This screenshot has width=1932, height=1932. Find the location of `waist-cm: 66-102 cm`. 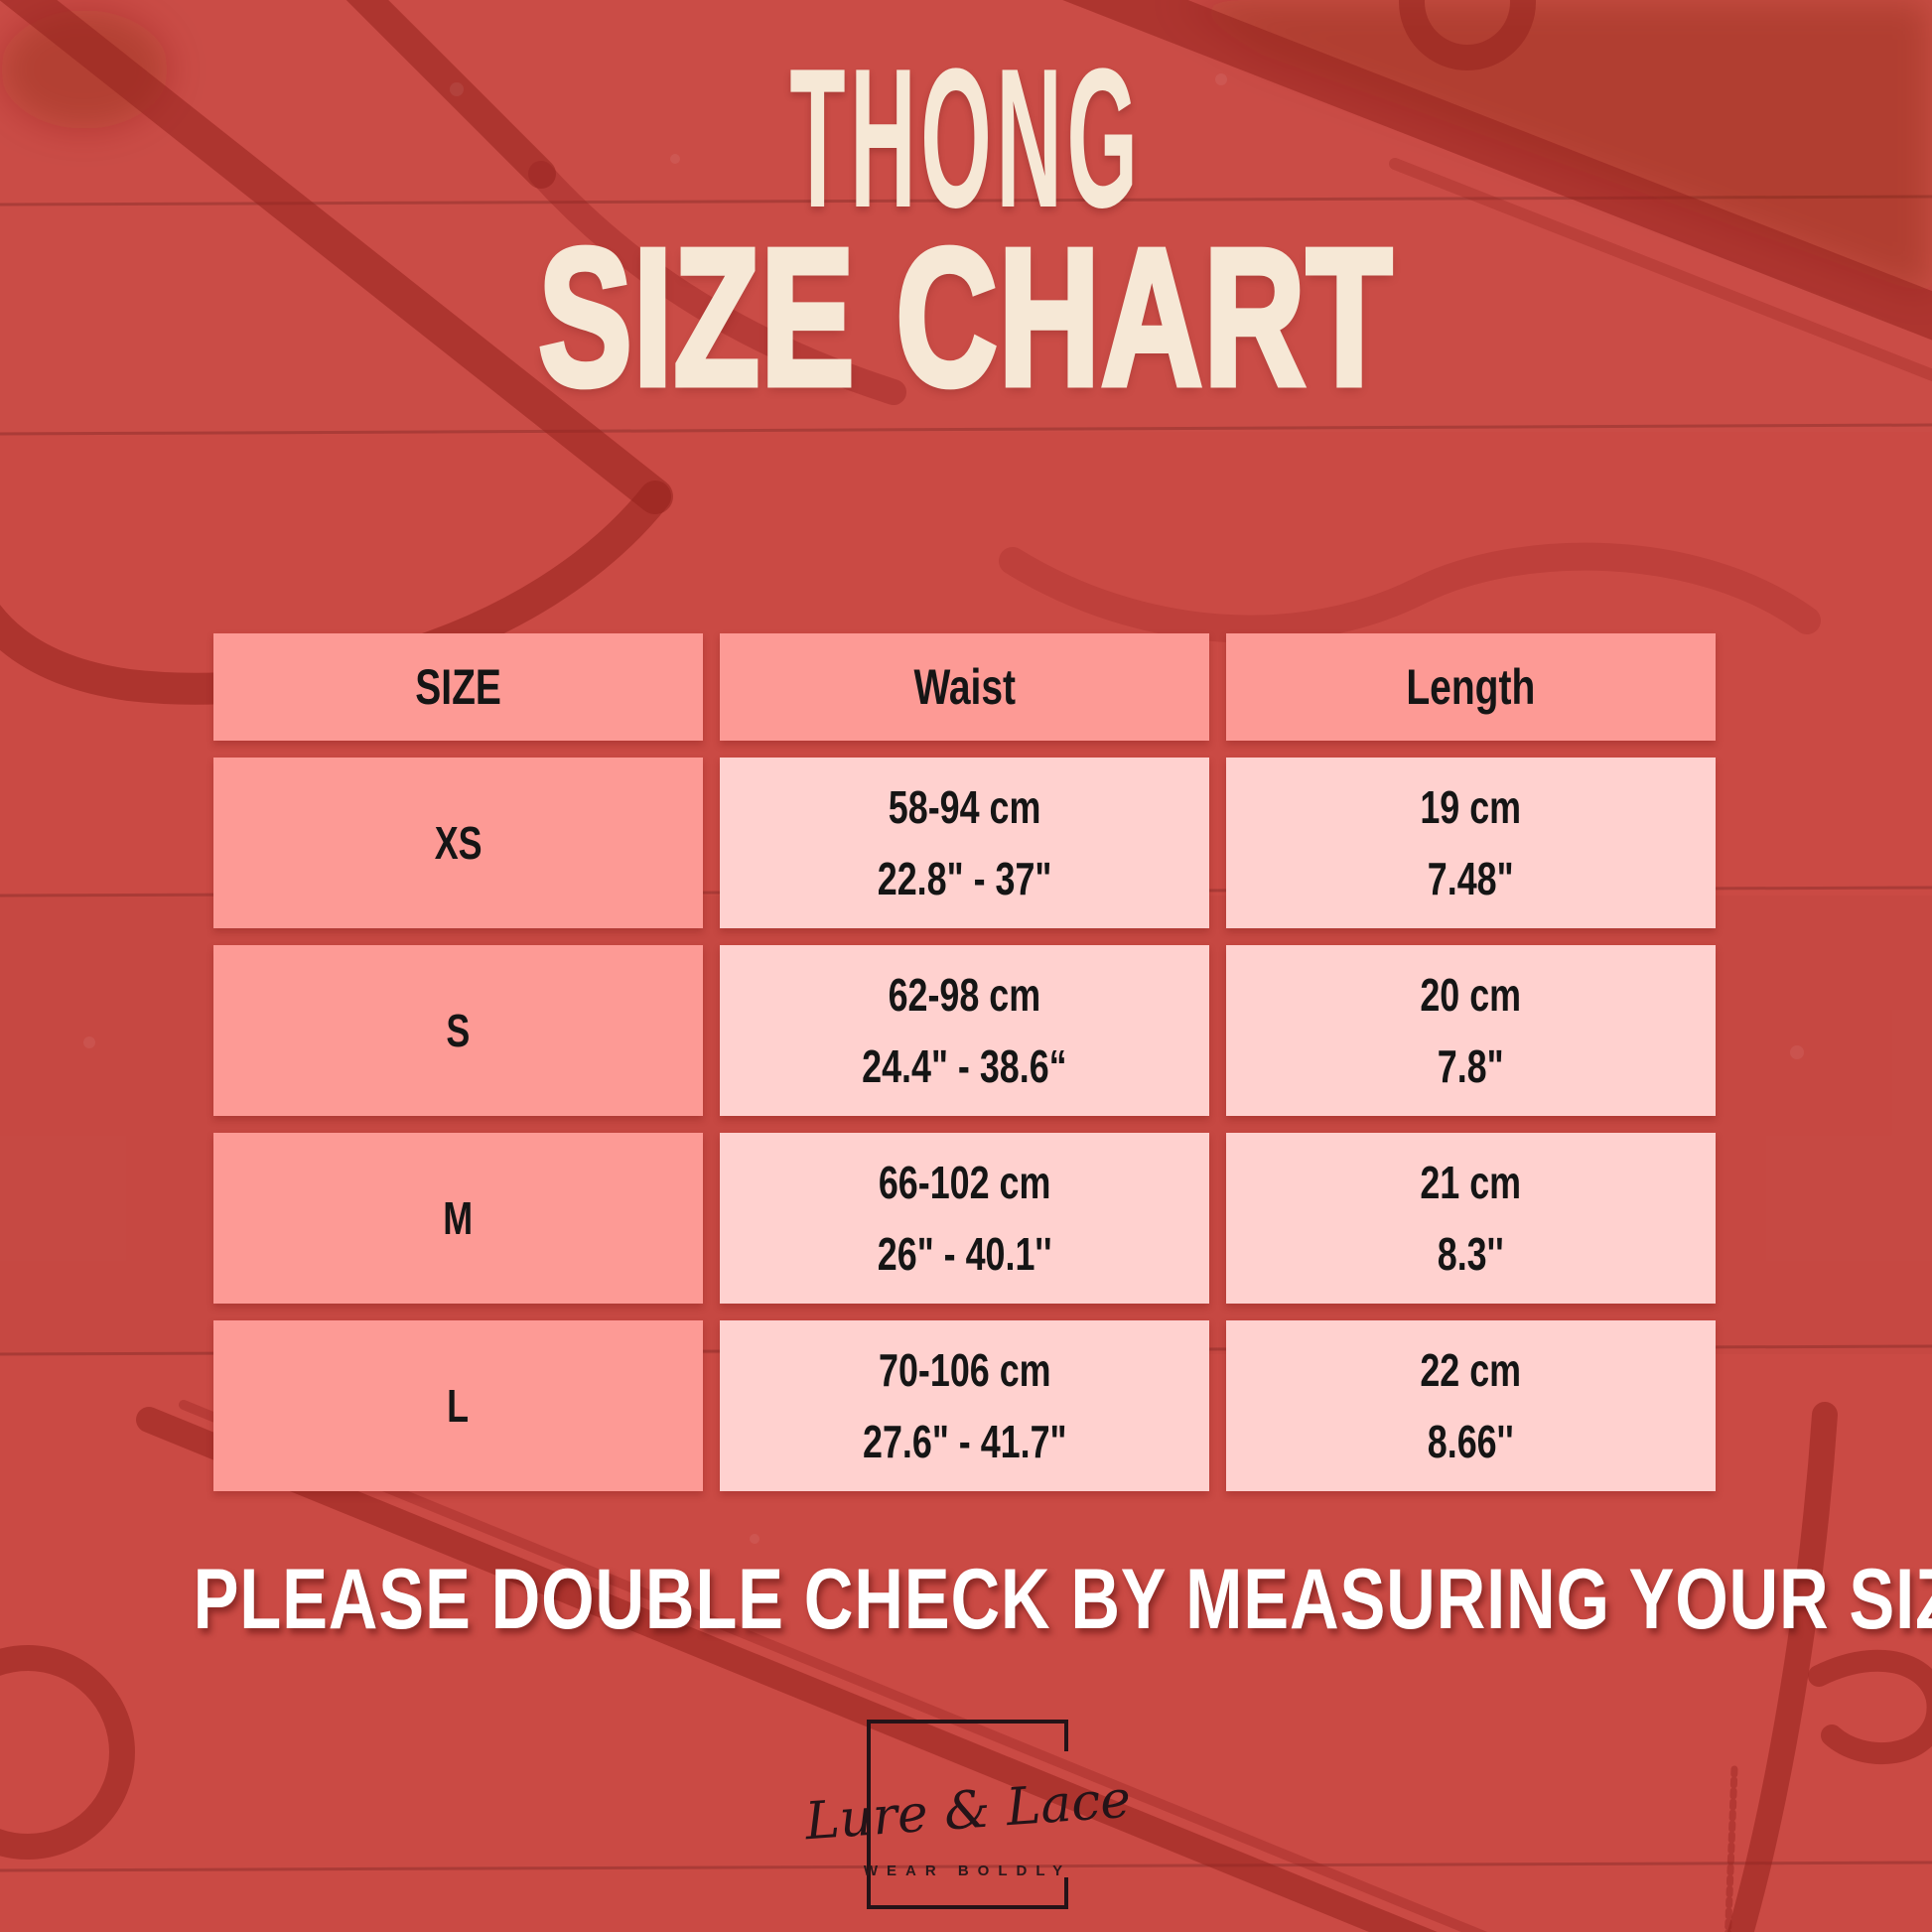

waist-cm: 66-102 cm is located at coordinates (965, 1183).